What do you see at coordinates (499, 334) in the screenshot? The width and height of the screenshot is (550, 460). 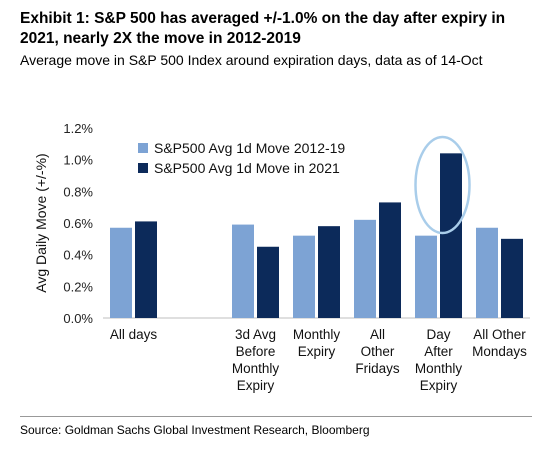 I see `x-category-label: All Other` at bounding box center [499, 334].